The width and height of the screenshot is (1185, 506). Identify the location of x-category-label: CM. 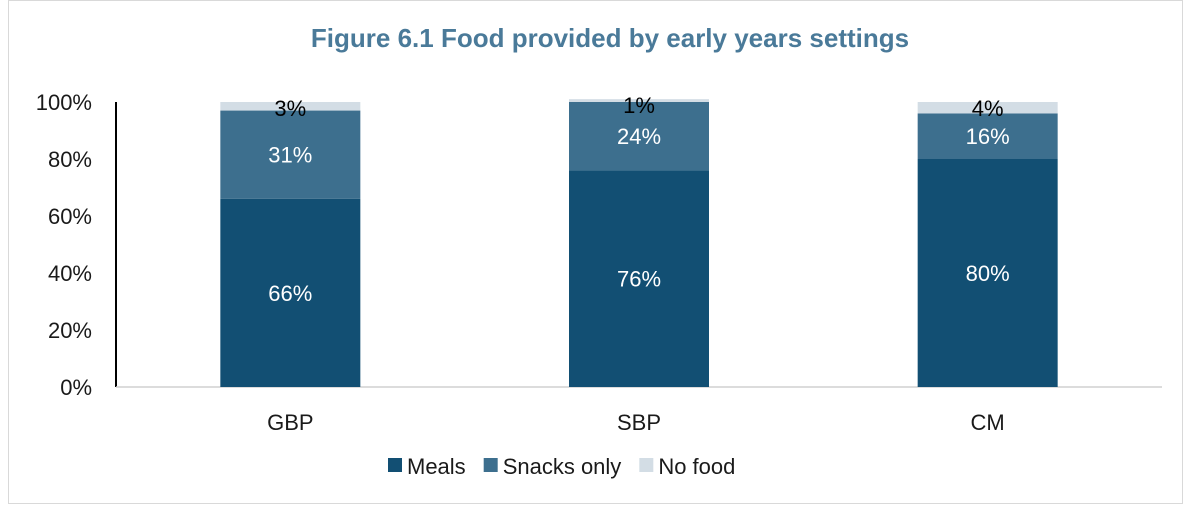
(988, 422).